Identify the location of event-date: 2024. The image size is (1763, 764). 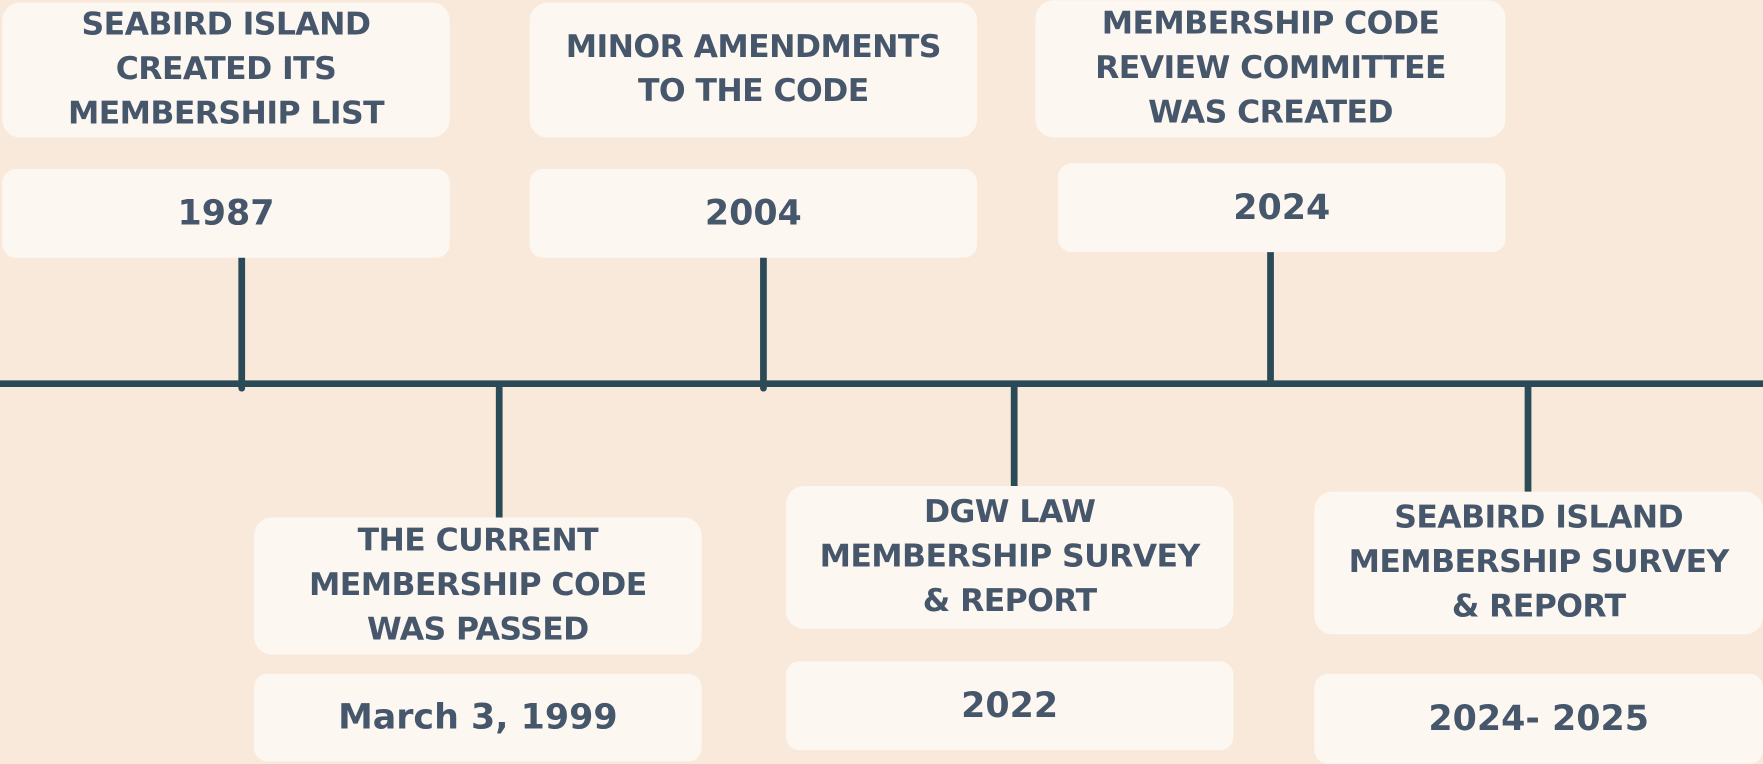
(1281, 208).